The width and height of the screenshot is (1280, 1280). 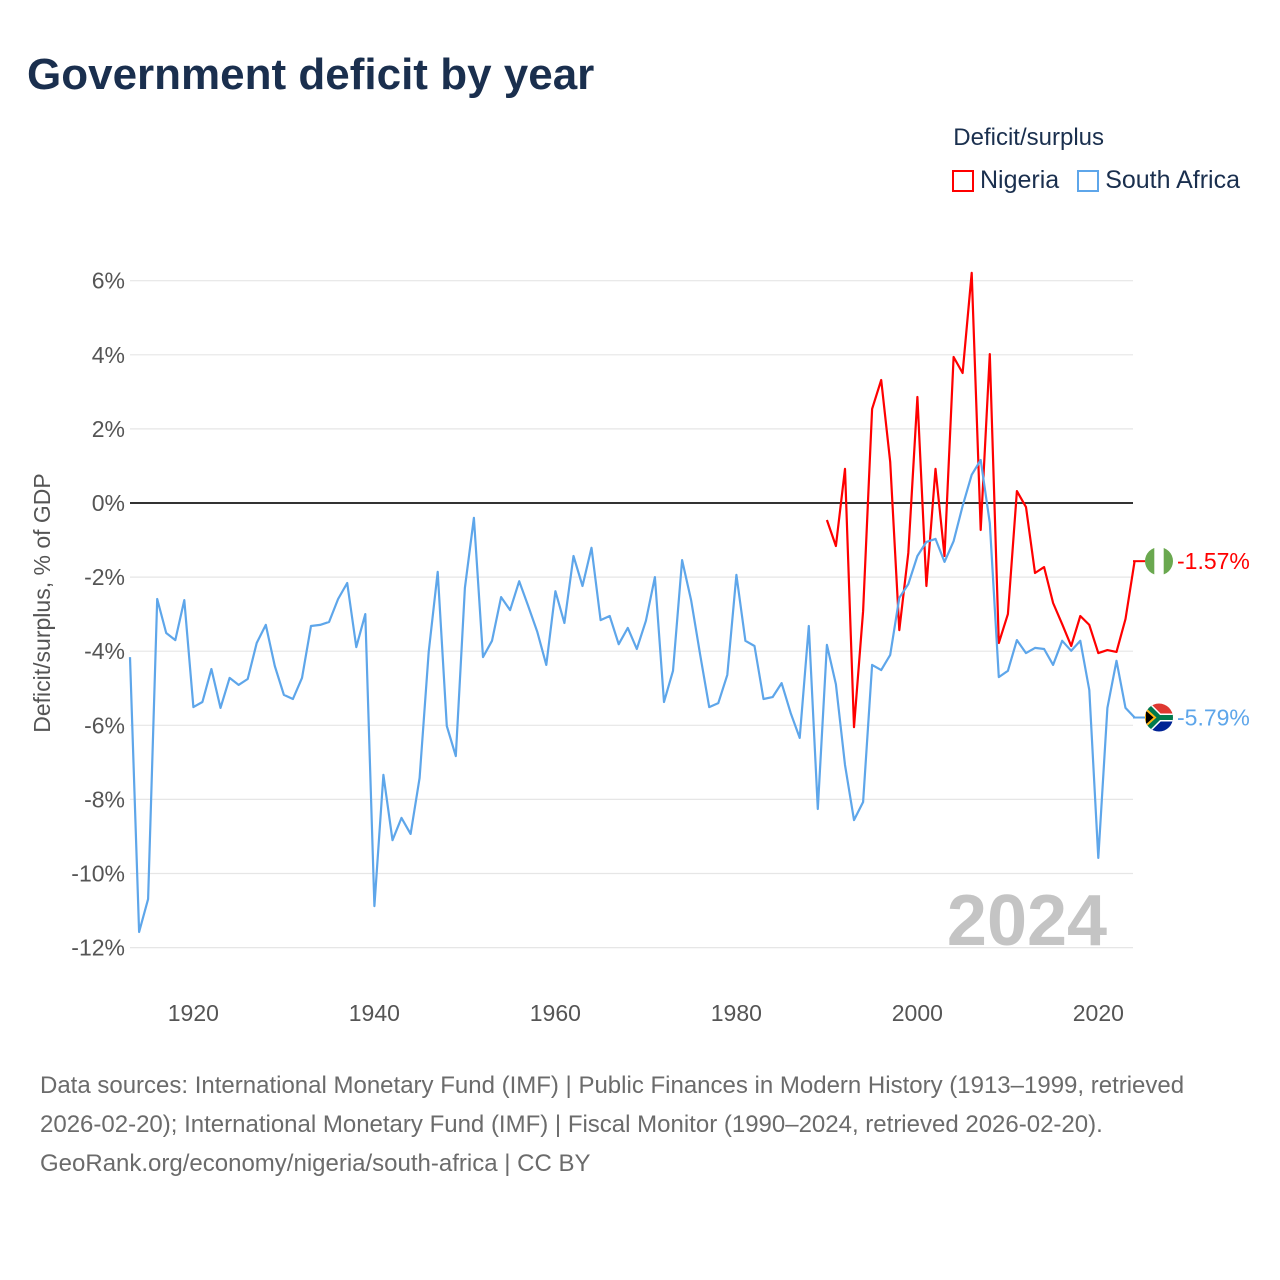 What do you see at coordinates (104, 725) in the screenshot?
I see `y-tick-label: -6%` at bounding box center [104, 725].